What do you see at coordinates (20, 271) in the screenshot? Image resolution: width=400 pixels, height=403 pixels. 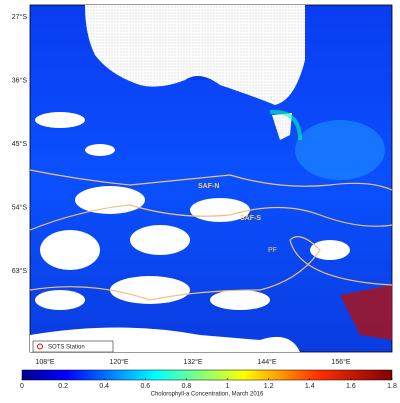 I see `lat-label: 63°S` at bounding box center [20, 271].